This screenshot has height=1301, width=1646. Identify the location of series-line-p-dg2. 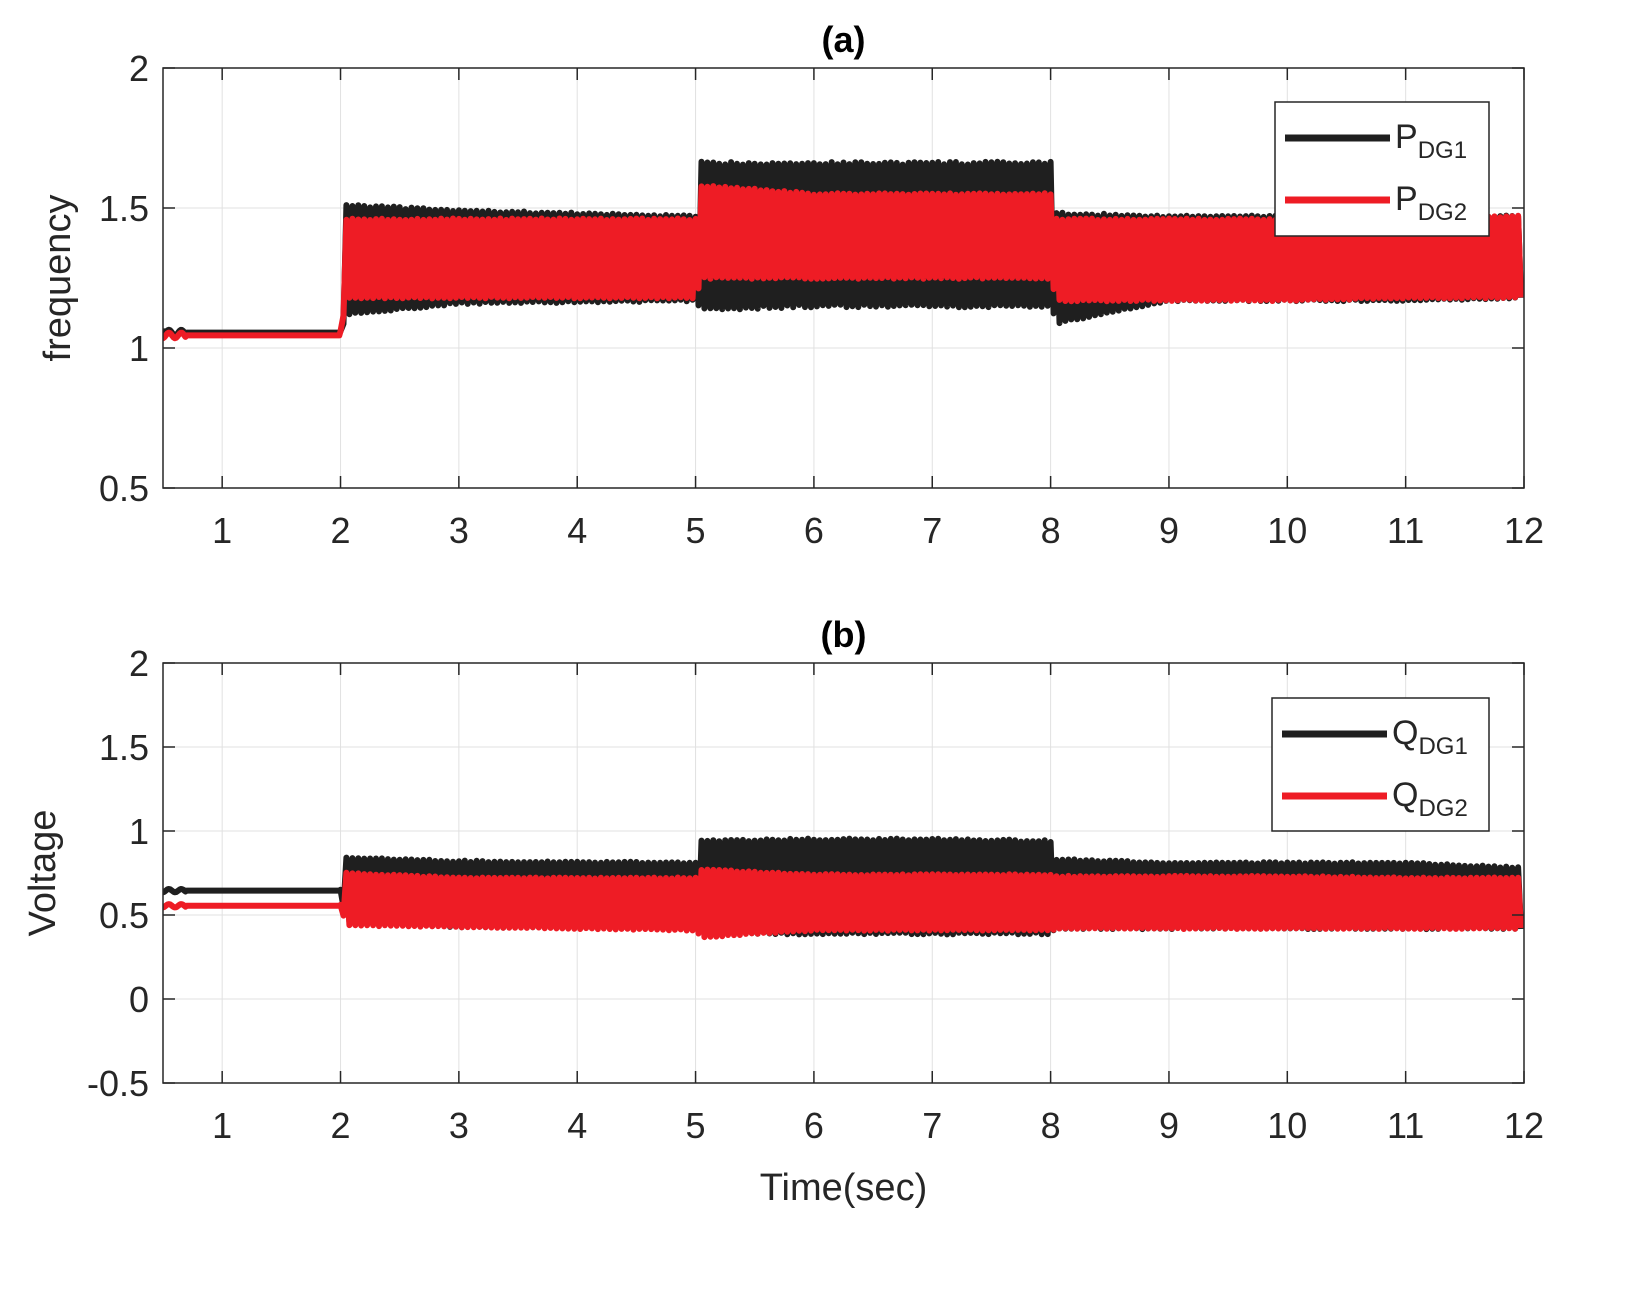
(843, 262).